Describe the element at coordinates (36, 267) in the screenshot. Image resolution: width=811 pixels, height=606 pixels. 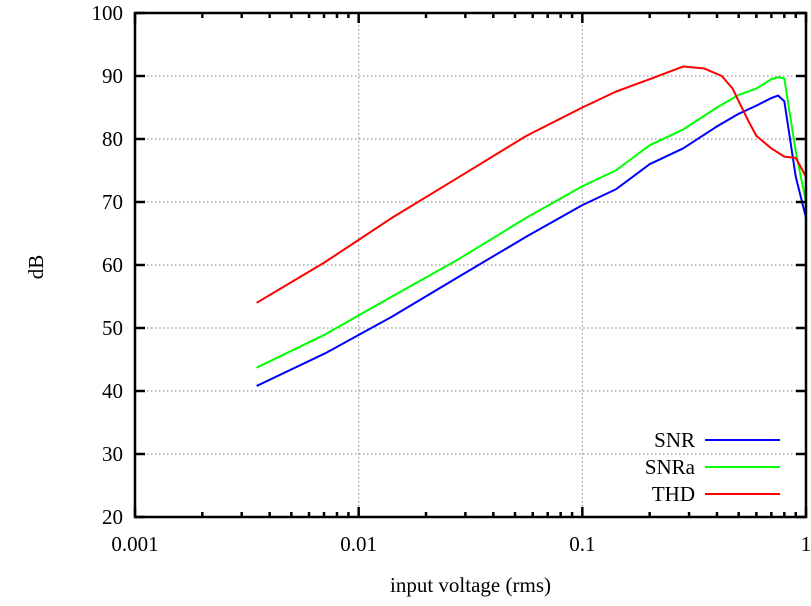
I see `y-axis-label: dB` at that location.